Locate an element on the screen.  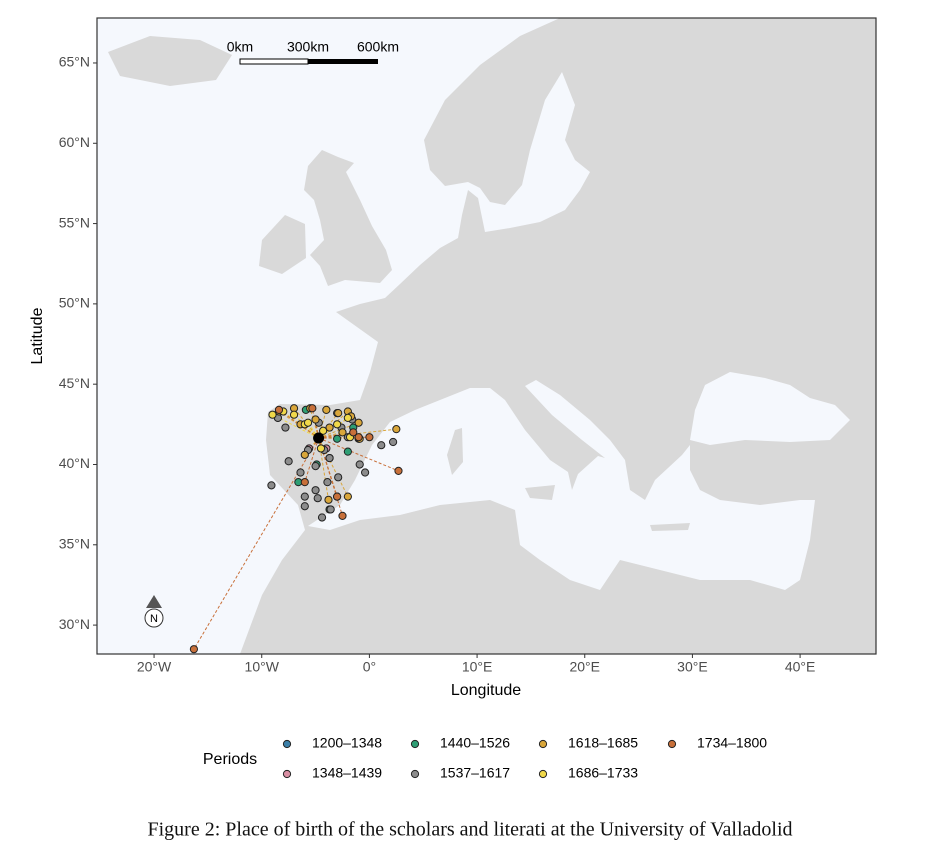
y-axis-title: Latitude is located at coordinates (37, 335).